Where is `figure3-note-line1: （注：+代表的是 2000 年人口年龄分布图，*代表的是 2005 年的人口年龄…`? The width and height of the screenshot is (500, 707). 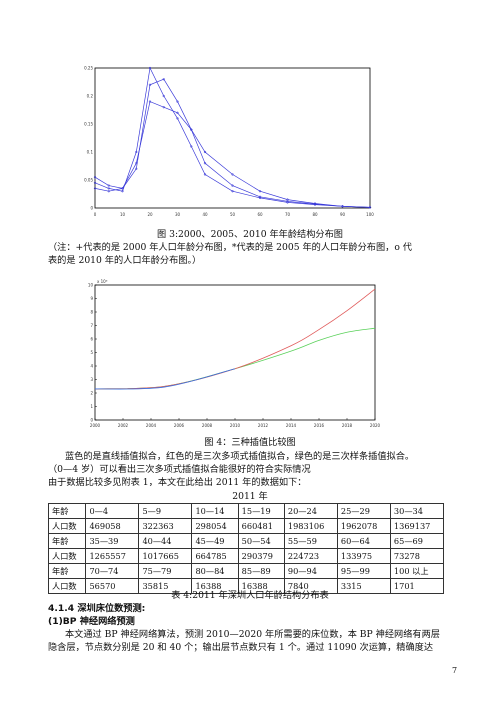
figure3-note-line1: （注：+代表的是 2000 年人口年龄分布图，*代表的是 2005 年的人口年龄… is located at coordinates (230, 247).